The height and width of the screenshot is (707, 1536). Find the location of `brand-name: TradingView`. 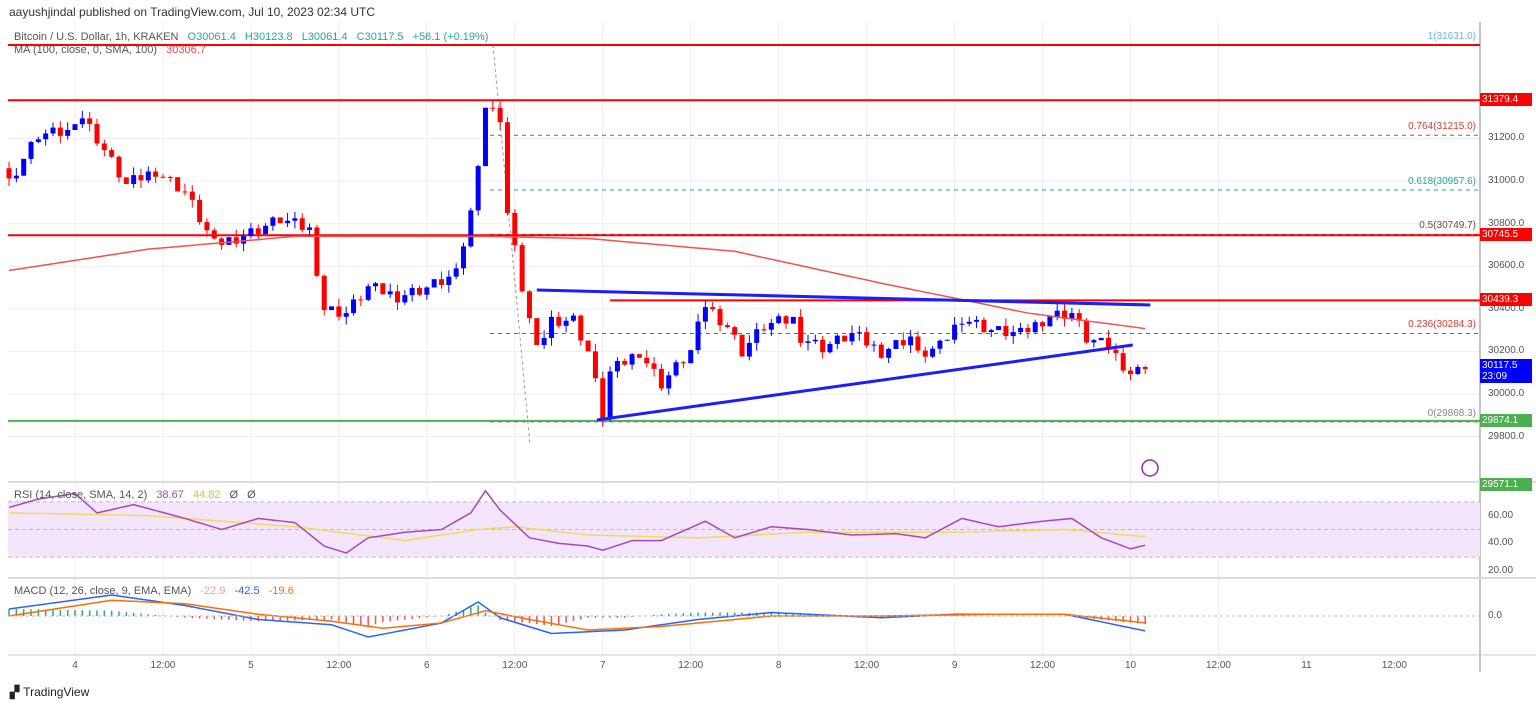

brand-name: TradingView is located at coordinates (56, 692).